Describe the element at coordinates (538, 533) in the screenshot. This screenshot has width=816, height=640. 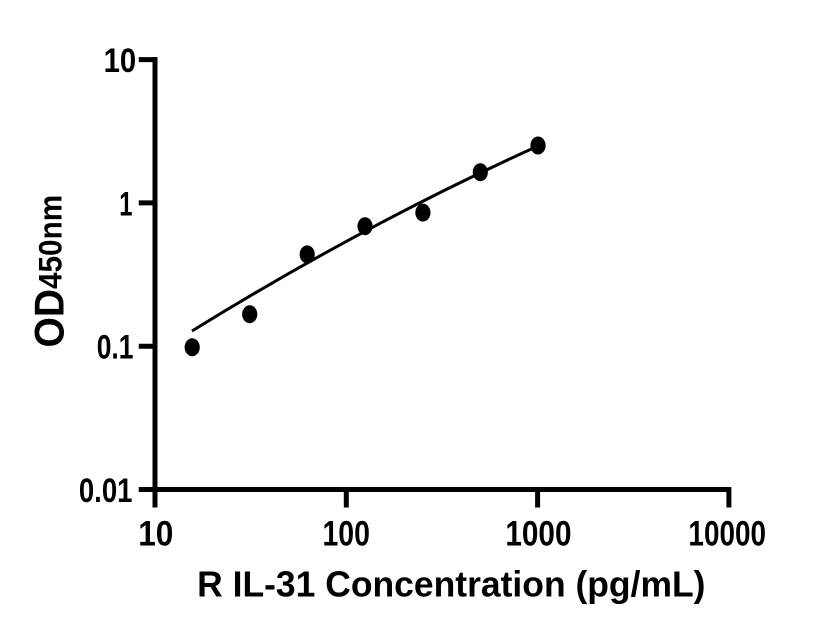
I see `svg-text: 1000` at that location.